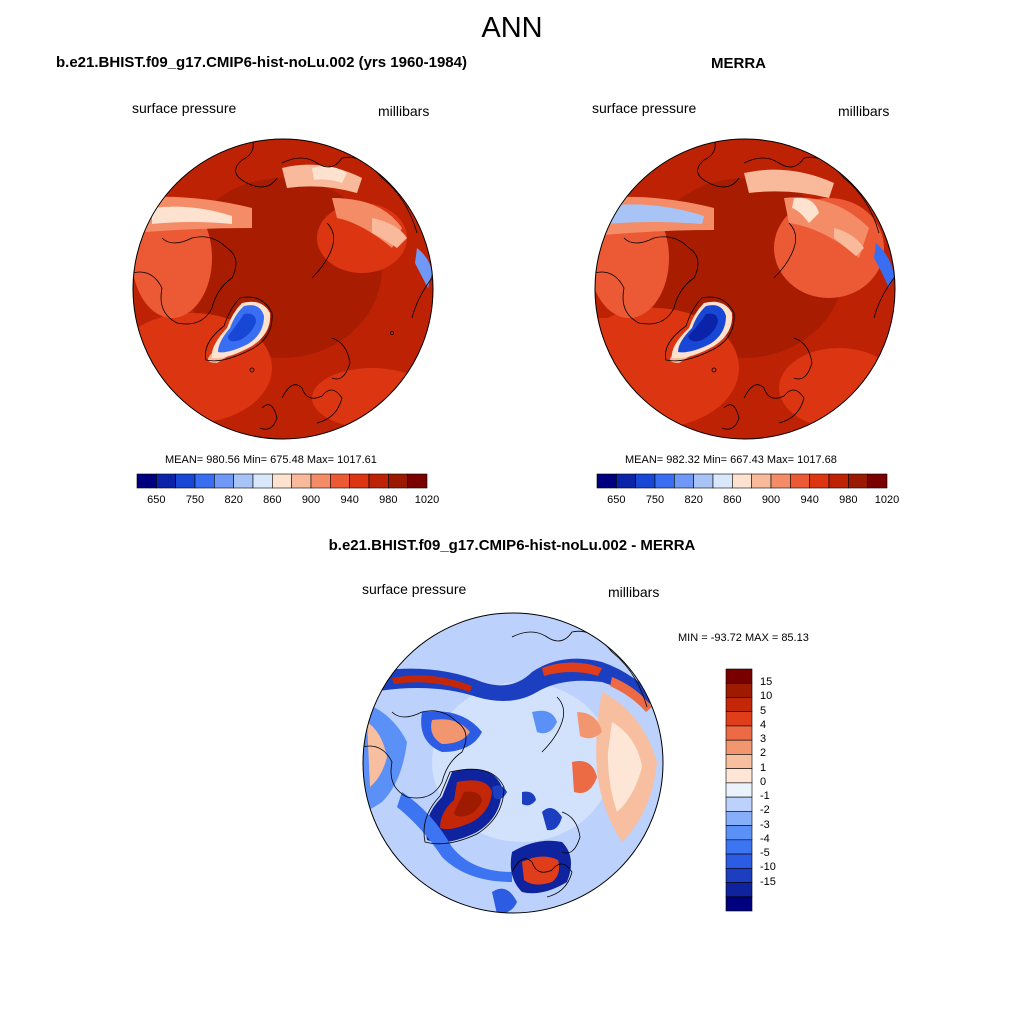 The height and width of the screenshot is (1024, 1024). What do you see at coordinates (184, 108) in the screenshot?
I see `panel1-variable-label: surface pressure` at bounding box center [184, 108].